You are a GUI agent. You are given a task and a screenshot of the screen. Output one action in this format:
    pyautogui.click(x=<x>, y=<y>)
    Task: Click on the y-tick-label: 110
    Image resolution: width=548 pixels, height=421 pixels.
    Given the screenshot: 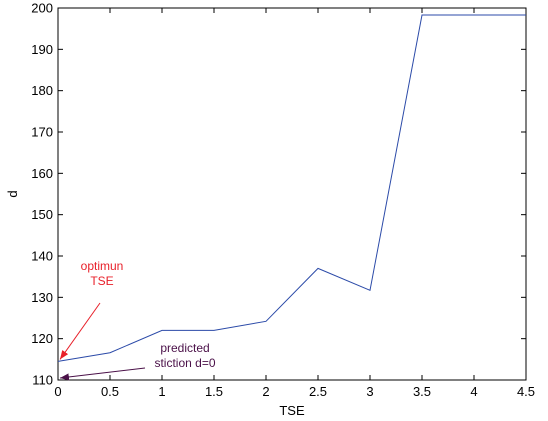 What is the action you would take?
    pyautogui.click(x=42, y=380)
    